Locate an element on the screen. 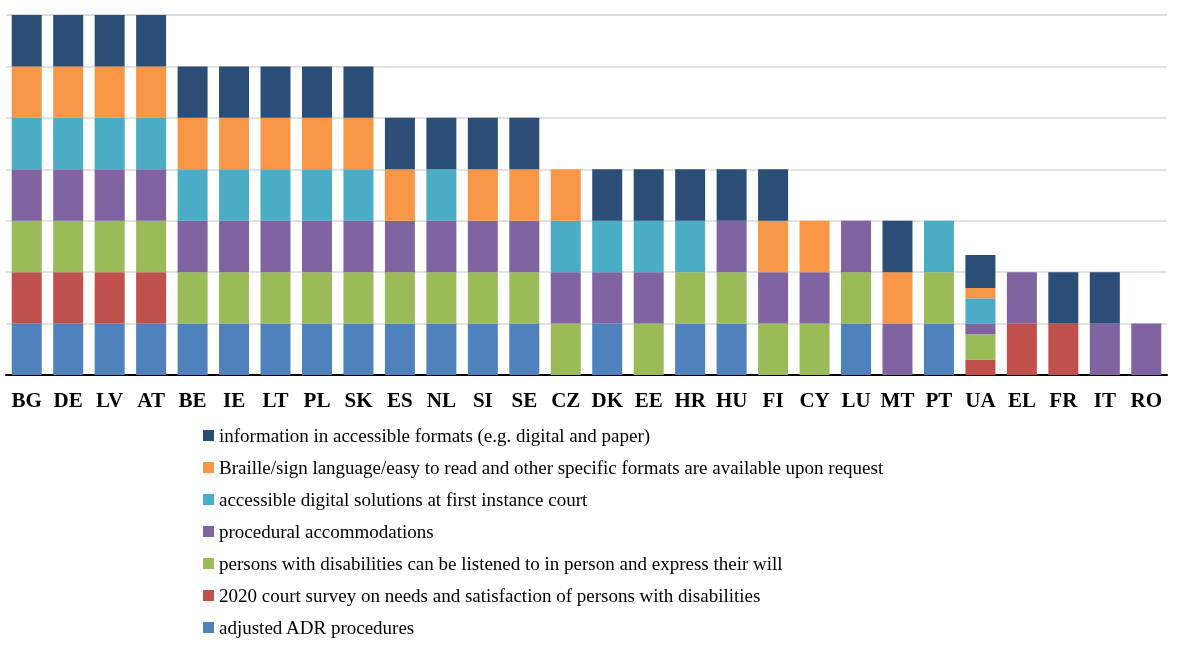  x-tick-label: CY is located at coordinates (814, 399).